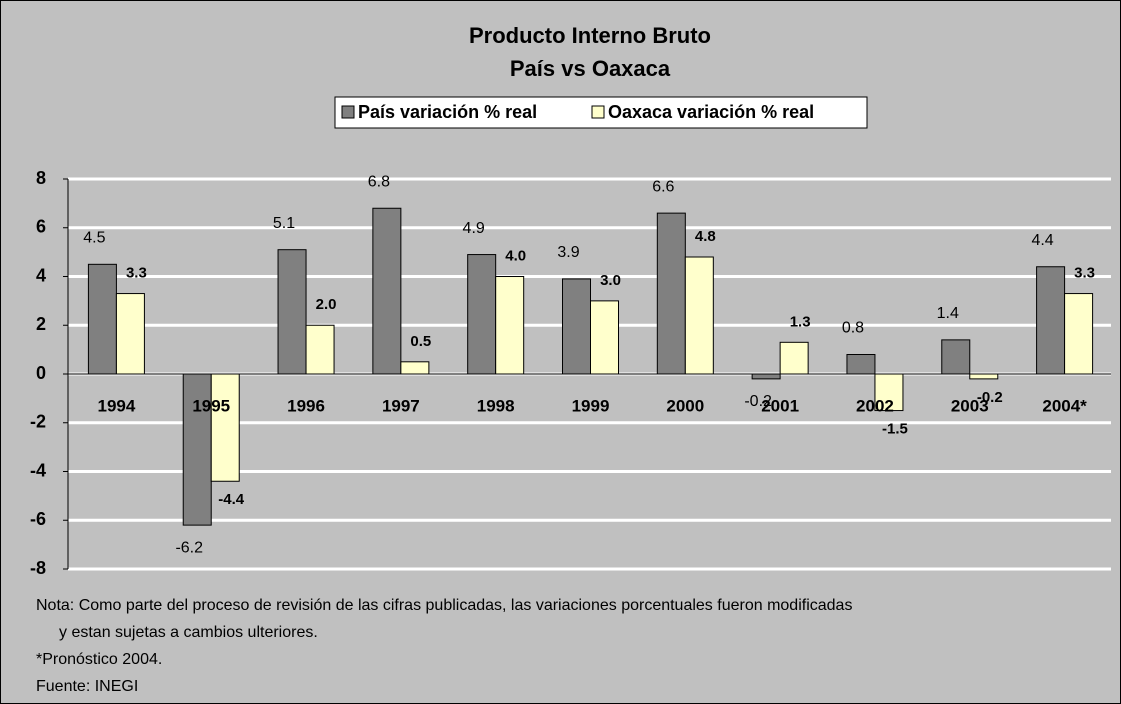  Describe the element at coordinates (231, 499) in the screenshot. I see `data-label: -4.4` at that location.